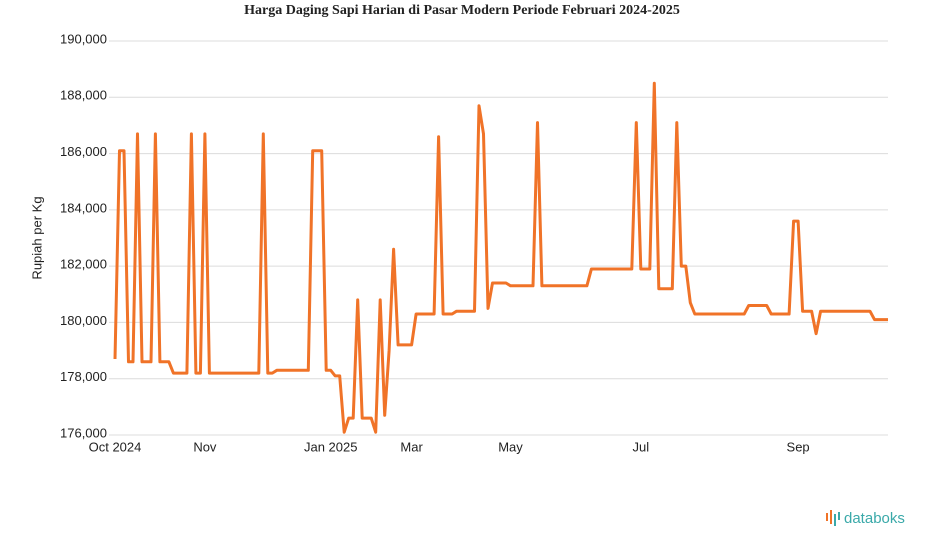 Image resolution: width=925 pixels, height=547 pixels. I want to click on x-tick-label: Jan 2025, so click(331, 446).